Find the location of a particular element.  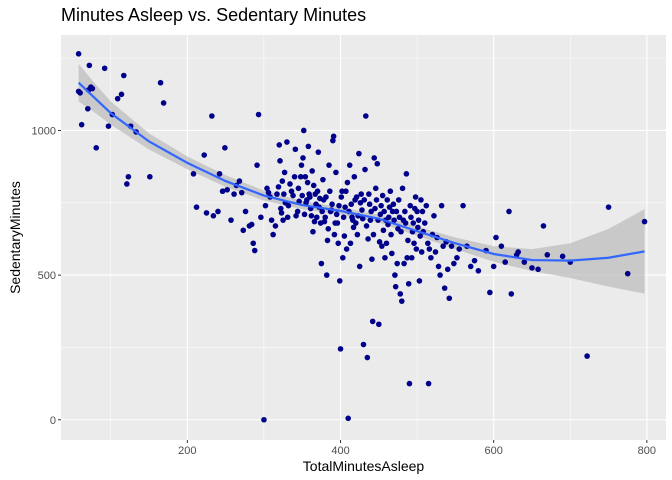

y-axis-ticks: 0 500 1000 is located at coordinates (46, 276).